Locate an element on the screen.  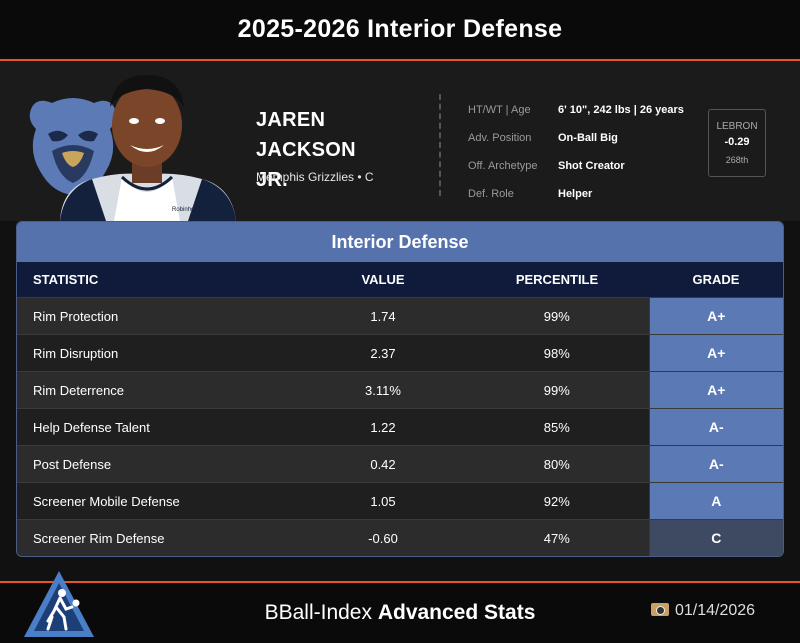
table-row: Rim Disruption 2.37 98% A+ is located at coordinates (400, 353).